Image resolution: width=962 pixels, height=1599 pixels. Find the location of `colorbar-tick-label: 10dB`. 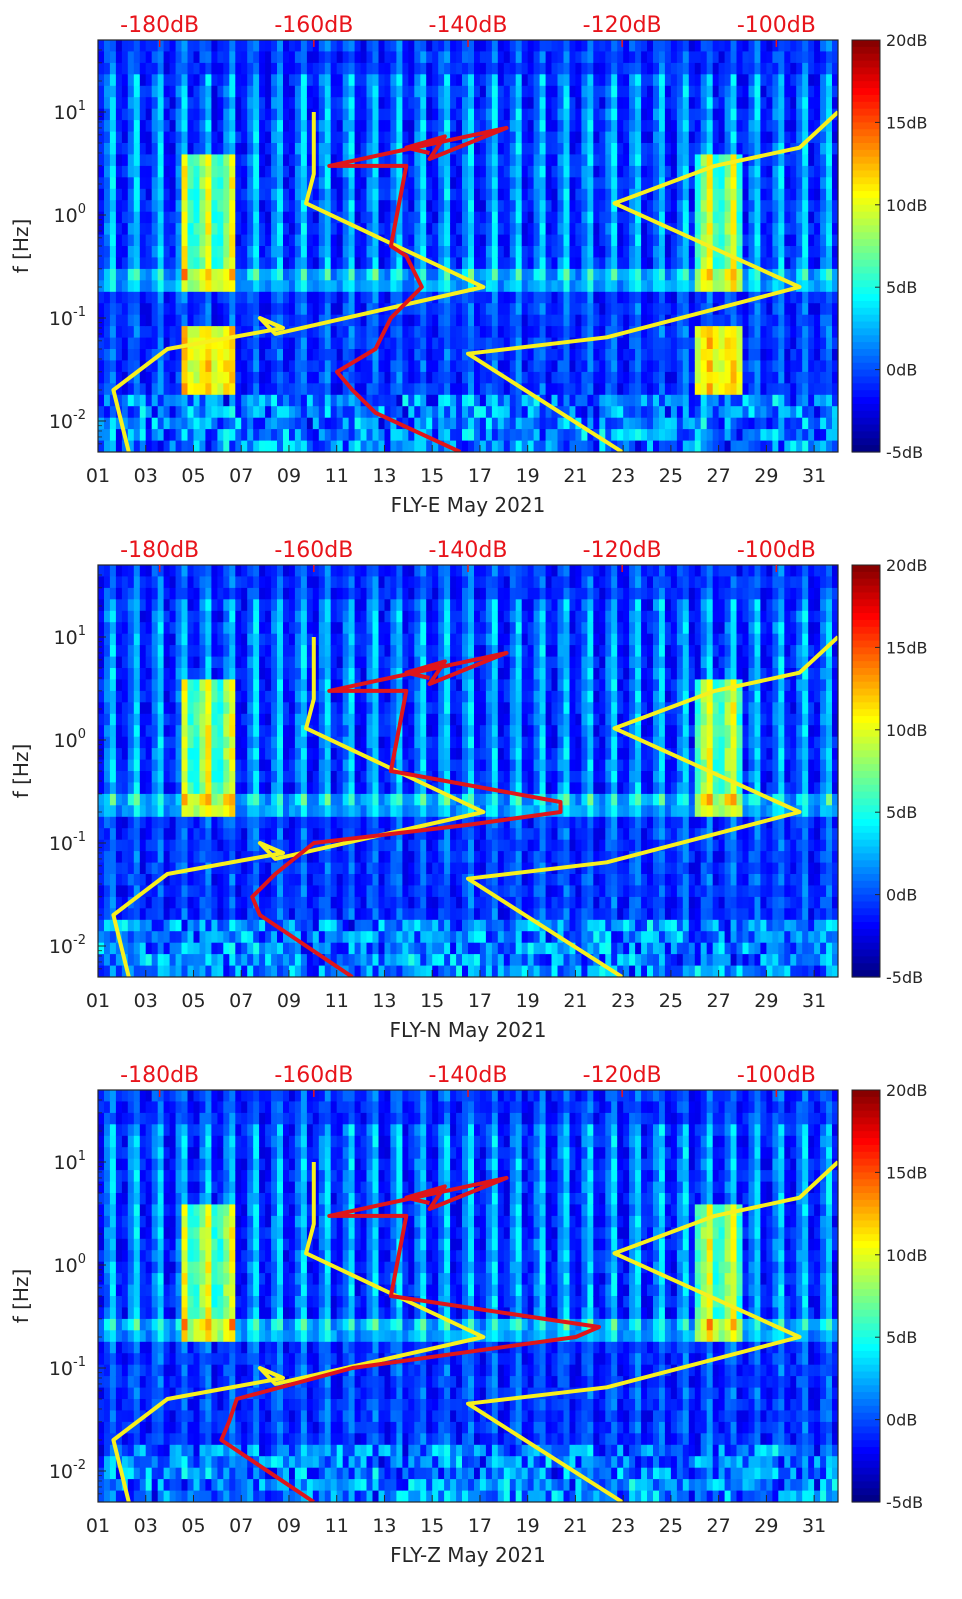

colorbar-tick-label: 10dB is located at coordinates (907, 1255).